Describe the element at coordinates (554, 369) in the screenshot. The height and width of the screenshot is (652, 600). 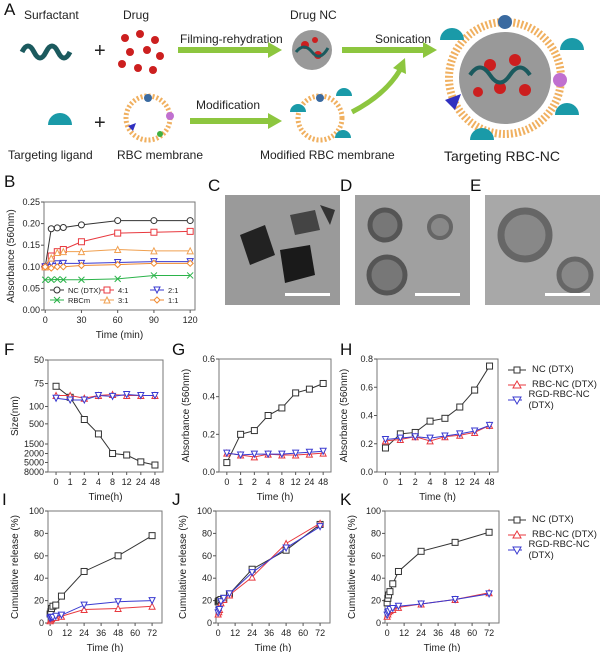
I see `legend-item-nc: NC (DTX)` at that location.